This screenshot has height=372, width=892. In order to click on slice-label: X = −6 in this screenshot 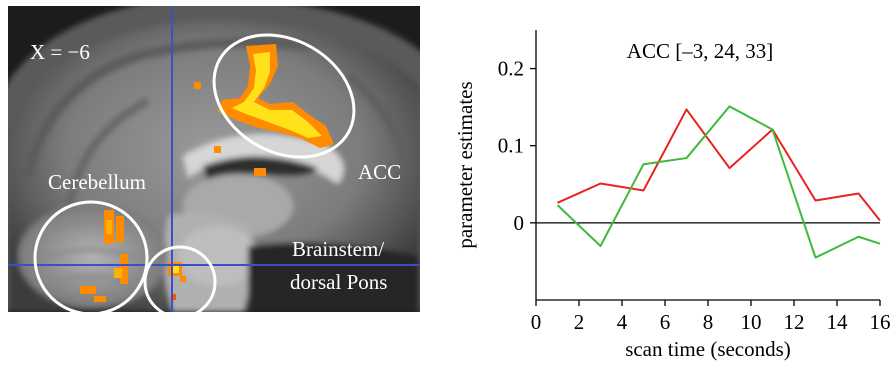, I will do `click(60, 52)`.